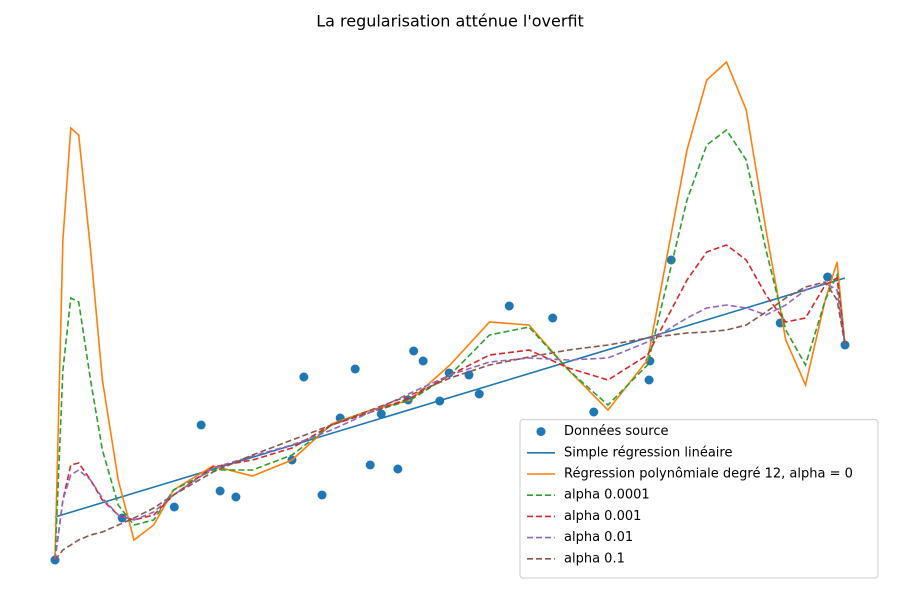 The image size is (900, 600). What do you see at coordinates (594, 558) in the screenshot?
I see `legend-label: alpha 0.1` at bounding box center [594, 558].